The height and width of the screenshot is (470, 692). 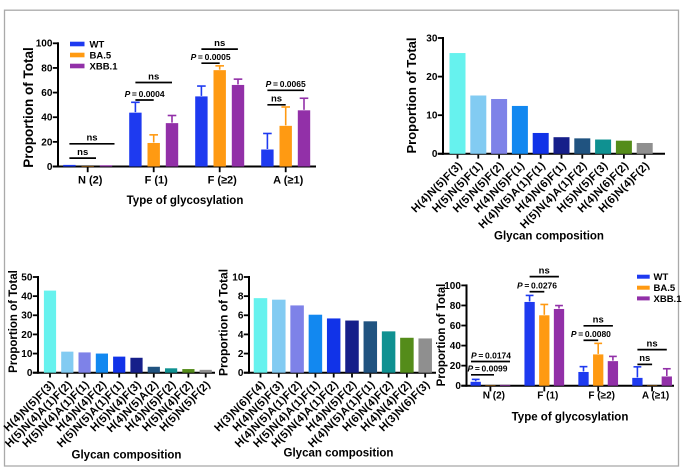 I want to click on svg-text: P = 0.0099, so click(x=487, y=369).